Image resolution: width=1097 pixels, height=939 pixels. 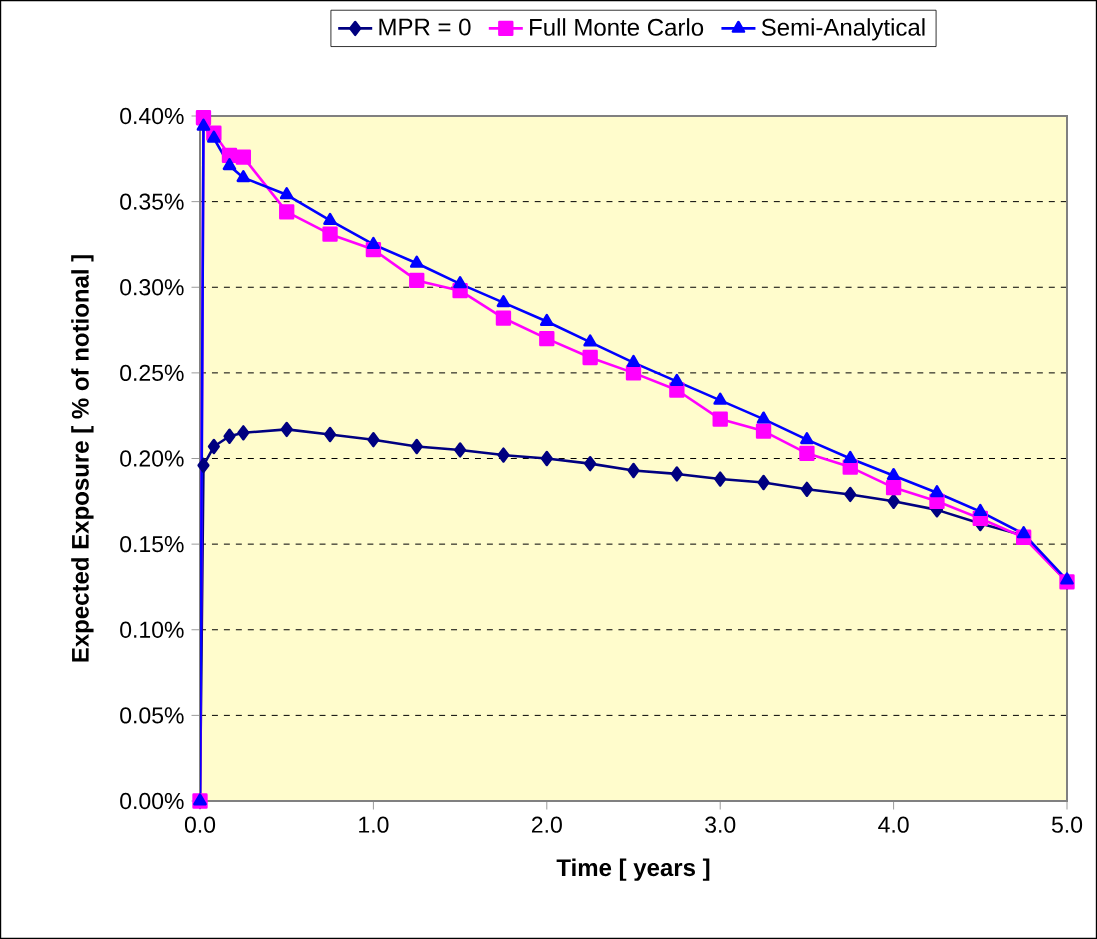 I want to click on y-tick-label: 0.35%, so click(x=152, y=201).